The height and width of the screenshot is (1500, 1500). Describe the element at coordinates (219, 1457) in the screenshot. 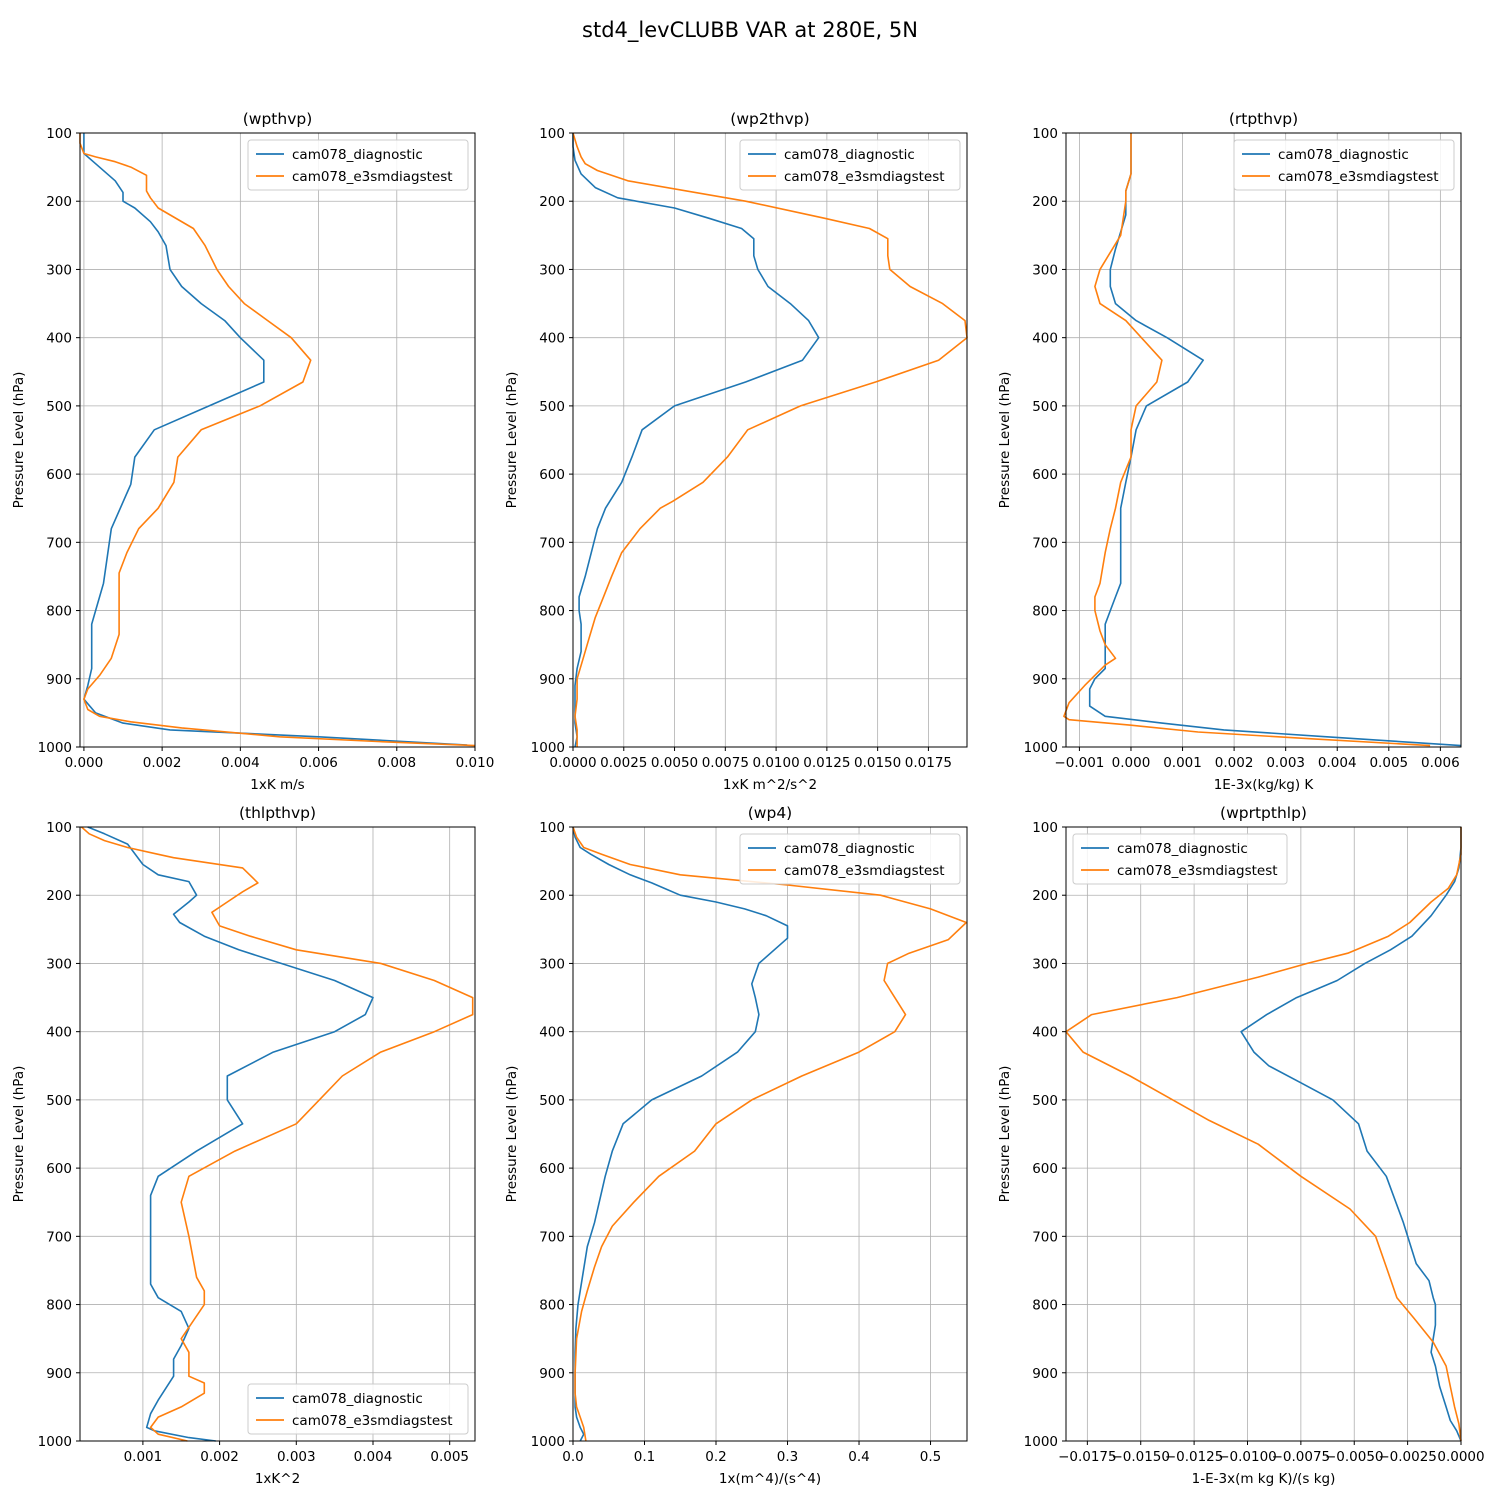

I see `x-tick-label: 0.002` at that location.